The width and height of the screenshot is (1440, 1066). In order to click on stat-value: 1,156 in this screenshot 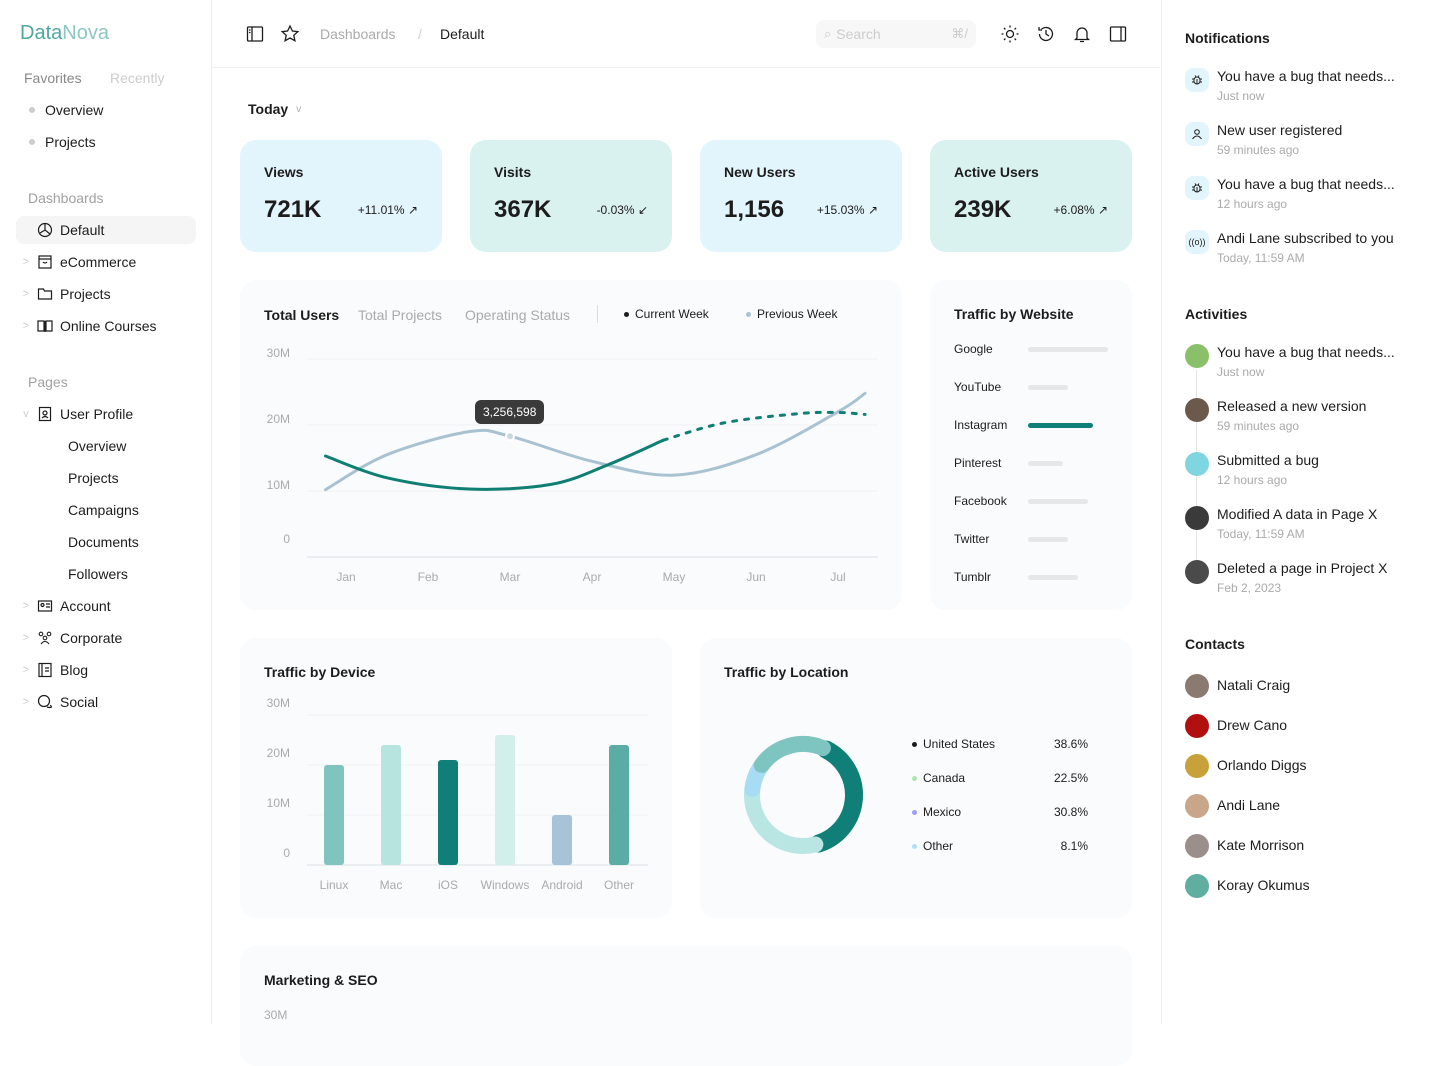, I will do `click(754, 209)`.